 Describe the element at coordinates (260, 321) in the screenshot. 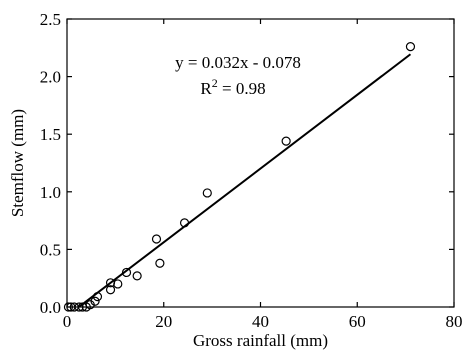

I see `x-tick-label: 40` at that location.